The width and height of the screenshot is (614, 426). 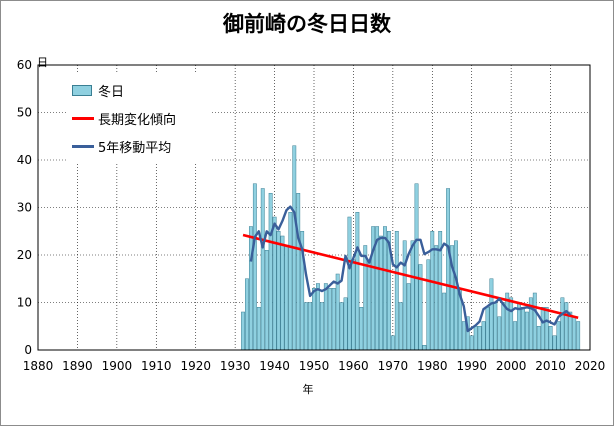 What do you see at coordinates (578, 336) in the screenshot?
I see `bar-2017` at bounding box center [578, 336].